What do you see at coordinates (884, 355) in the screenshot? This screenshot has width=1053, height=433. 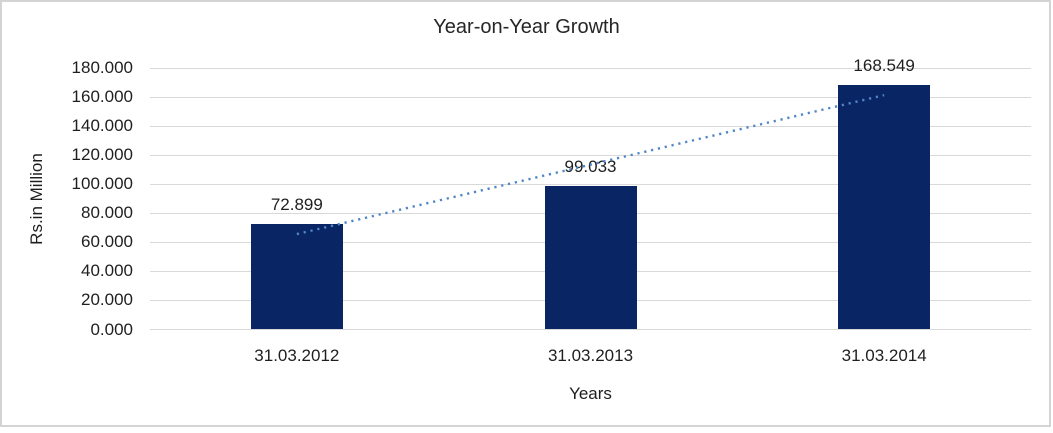 I see `x-category-label: 31.03.2014` at bounding box center [884, 355].